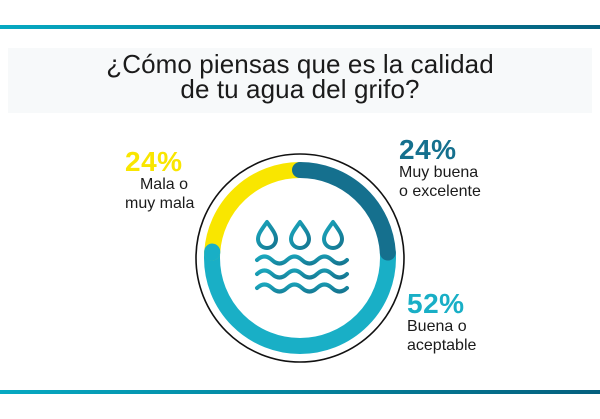  What do you see at coordinates (300, 64) in the screenshot?
I see `title-line-1: ¿Cómo piensas que es la calidad` at bounding box center [300, 64].